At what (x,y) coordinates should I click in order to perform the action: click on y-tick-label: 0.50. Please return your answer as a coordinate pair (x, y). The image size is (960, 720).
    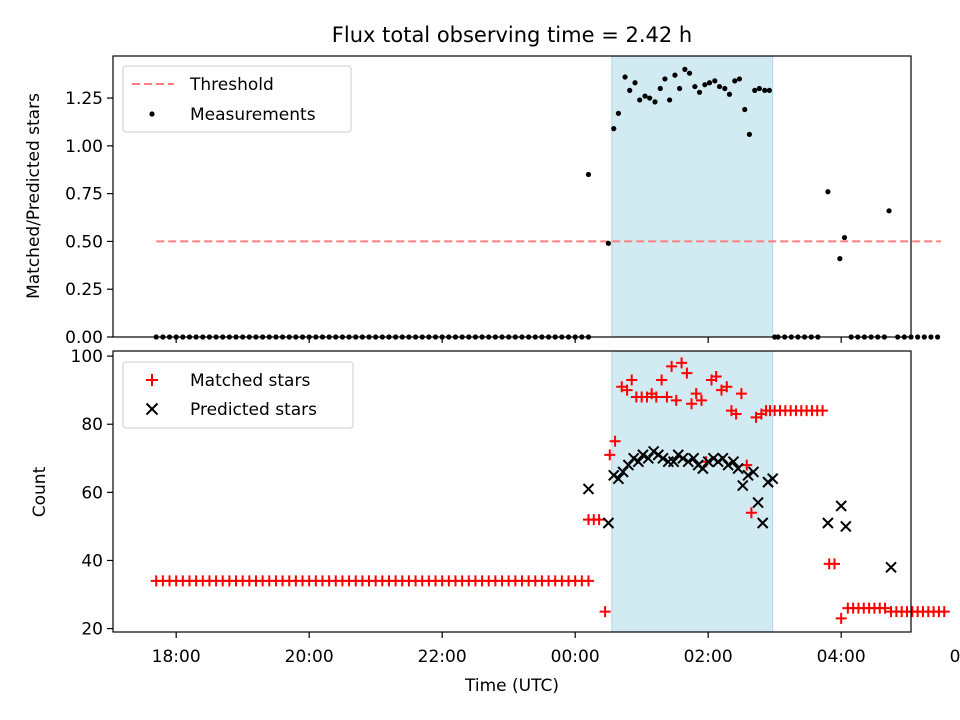
    Looking at the image, I should click on (84, 242).